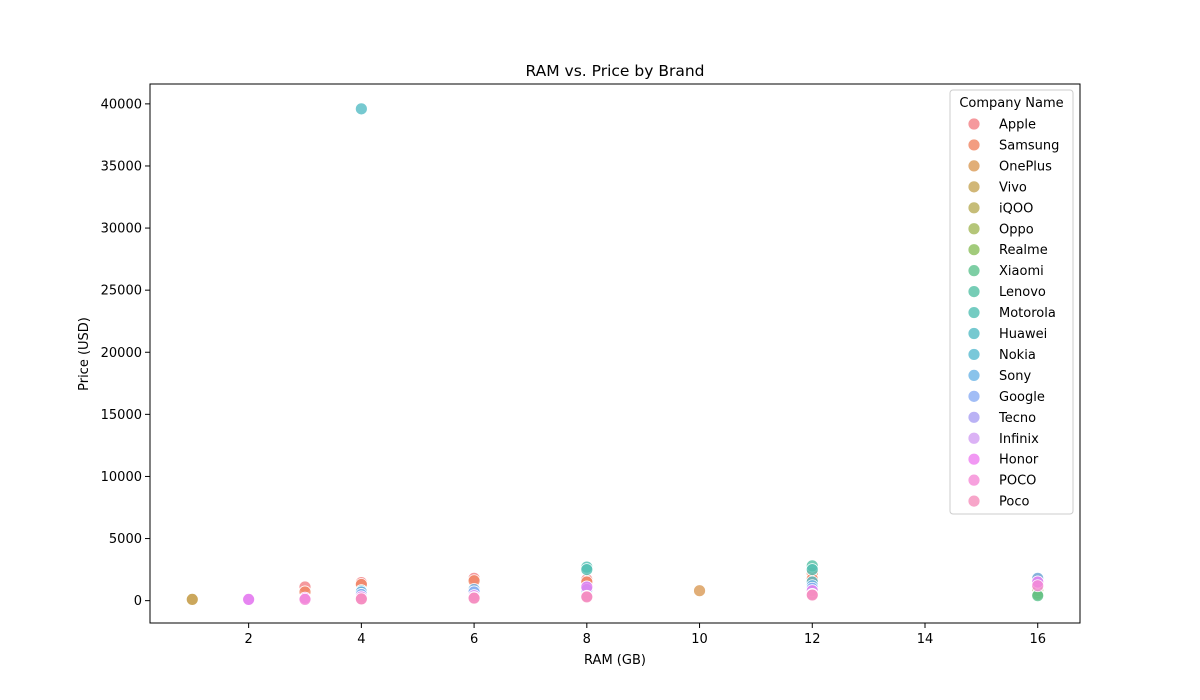 The image size is (1200, 700). I want to click on legend-label: Google, so click(1022, 397).